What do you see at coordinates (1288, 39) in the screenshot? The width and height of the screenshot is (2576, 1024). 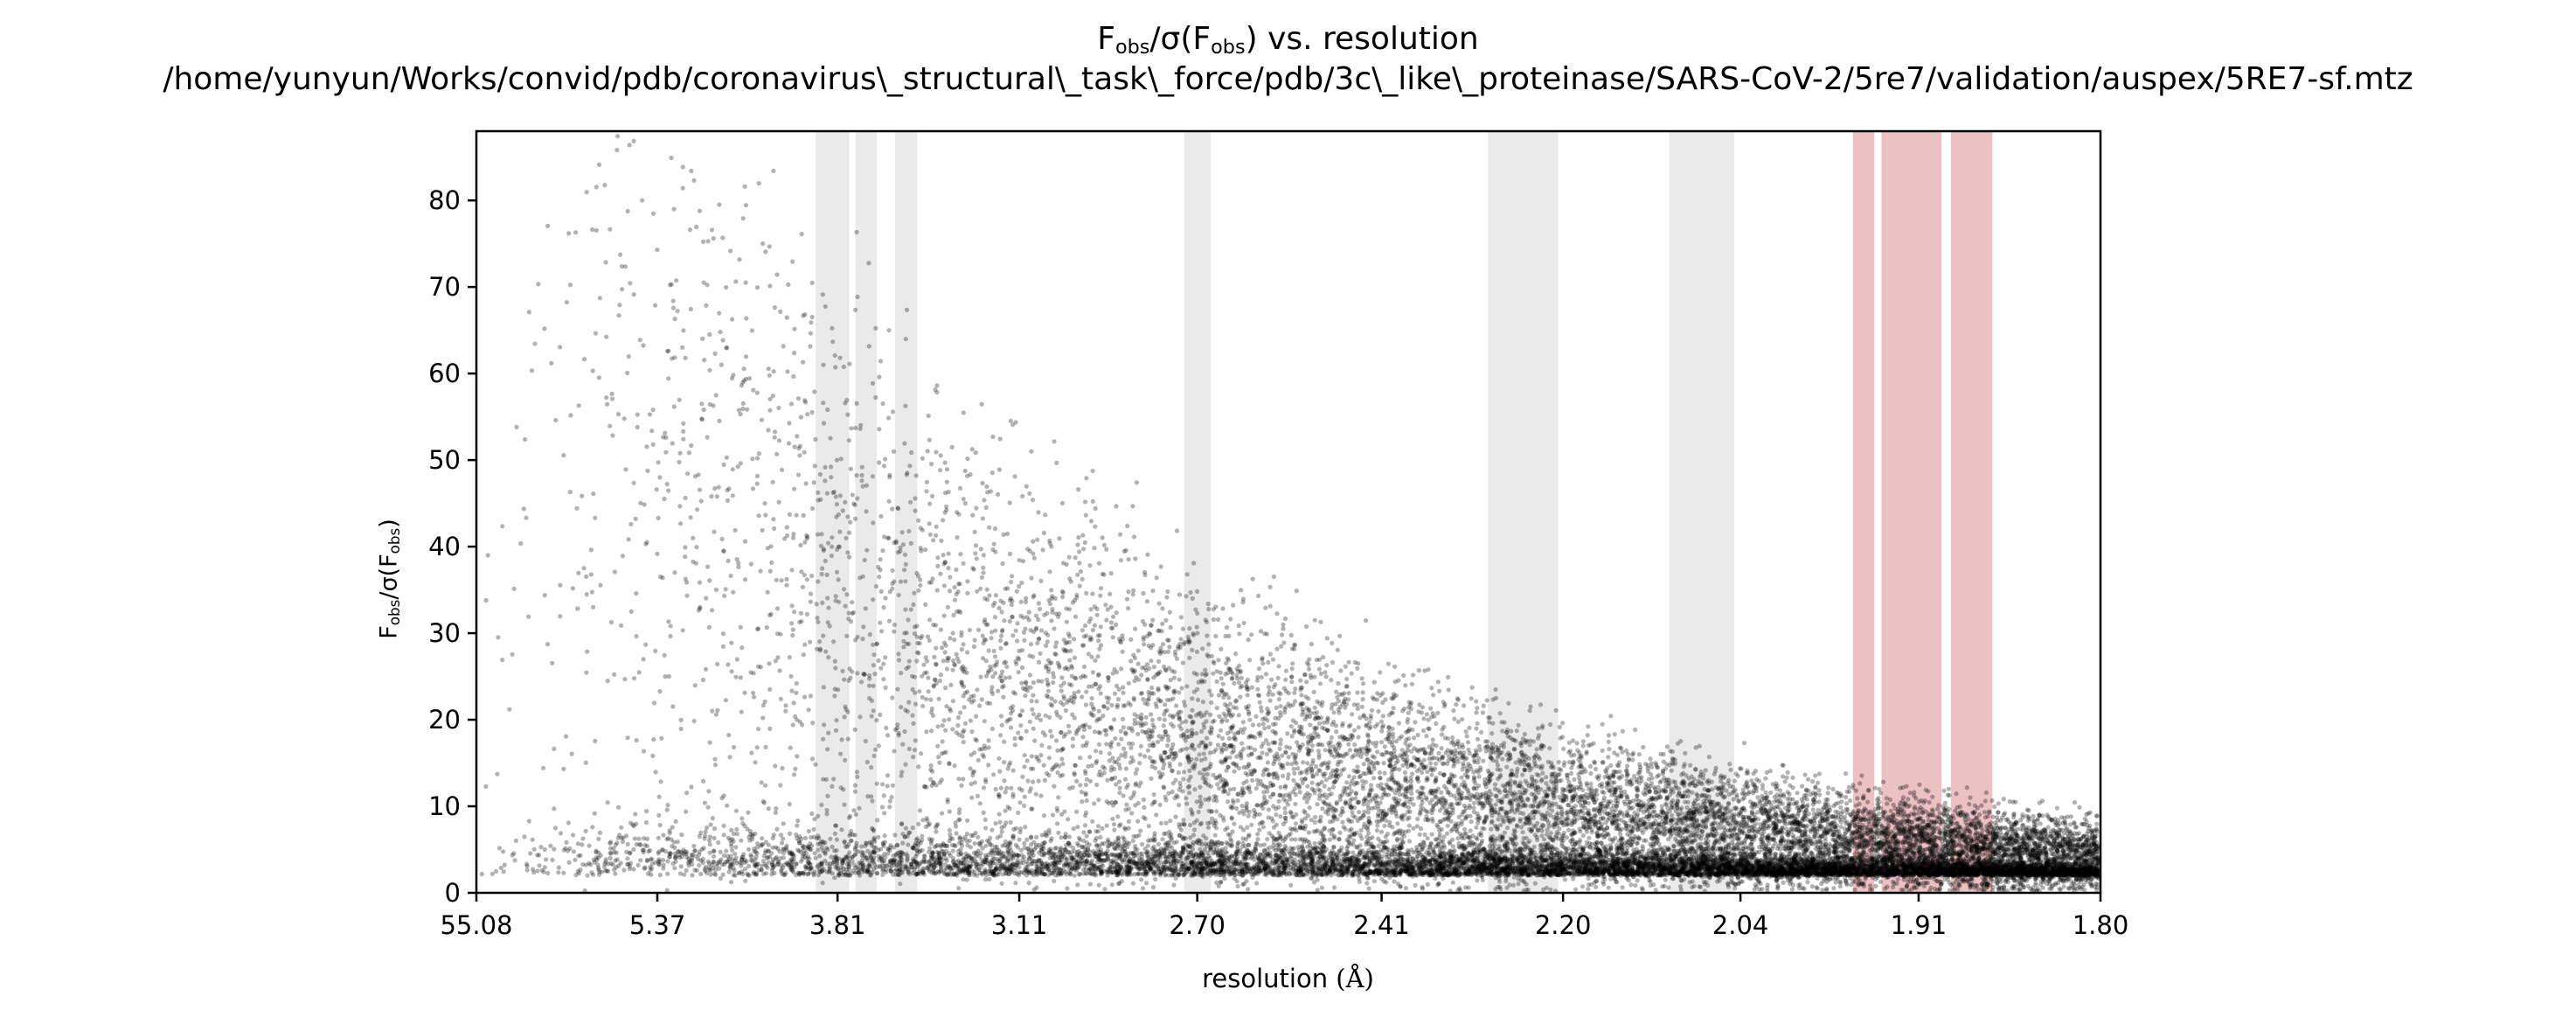 I see `title-line-1: Fobs/σ(Fobs) vs. resolution` at bounding box center [1288, 39].